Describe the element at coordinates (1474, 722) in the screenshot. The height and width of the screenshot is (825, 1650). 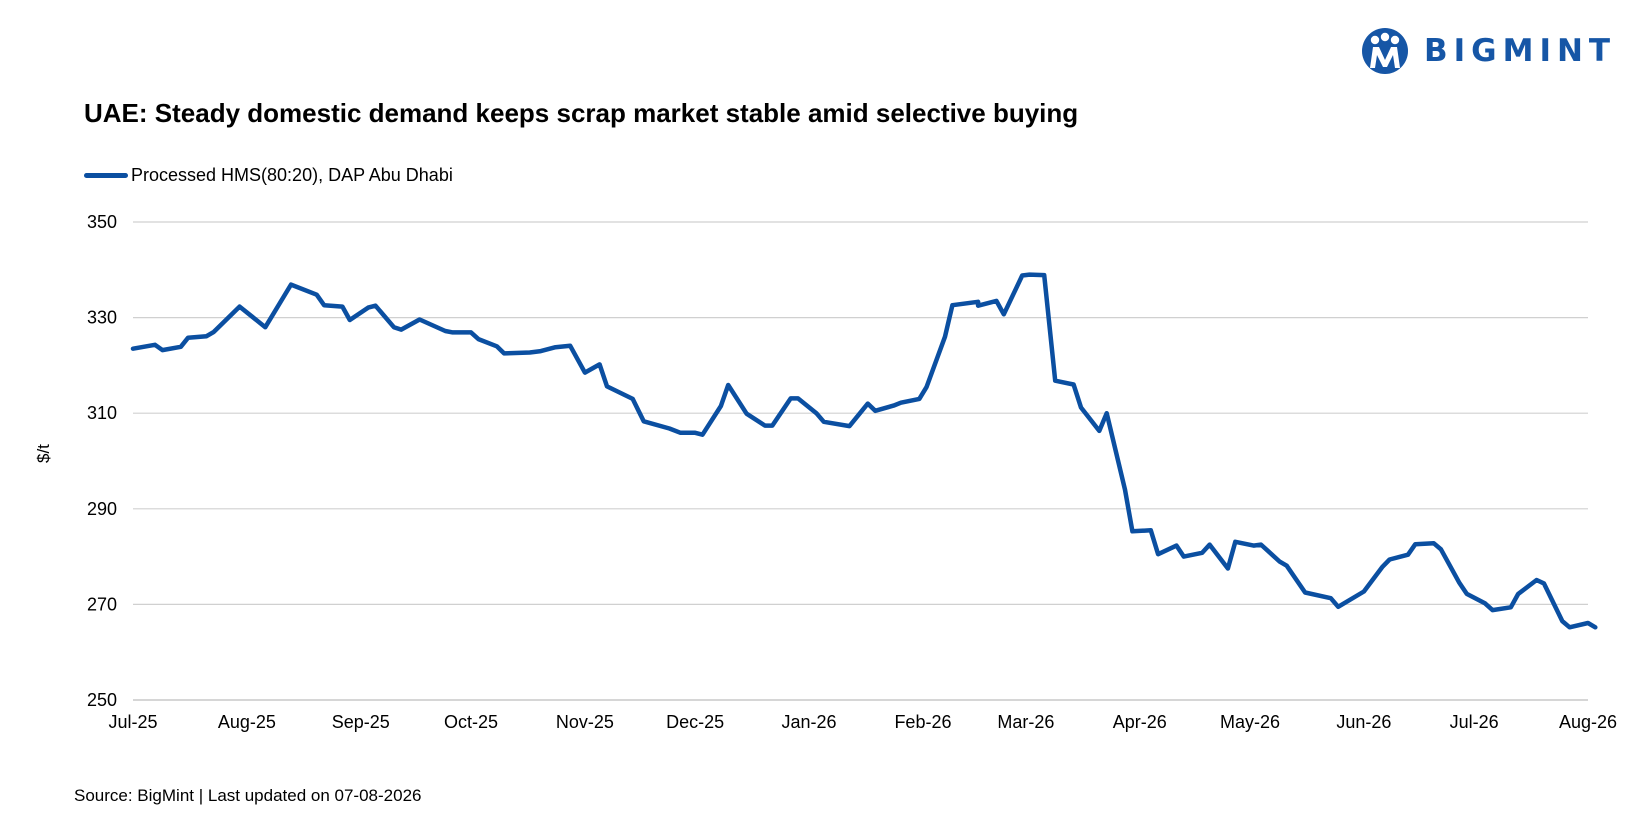
I see `x-tick-label: Jul-26` at that location.